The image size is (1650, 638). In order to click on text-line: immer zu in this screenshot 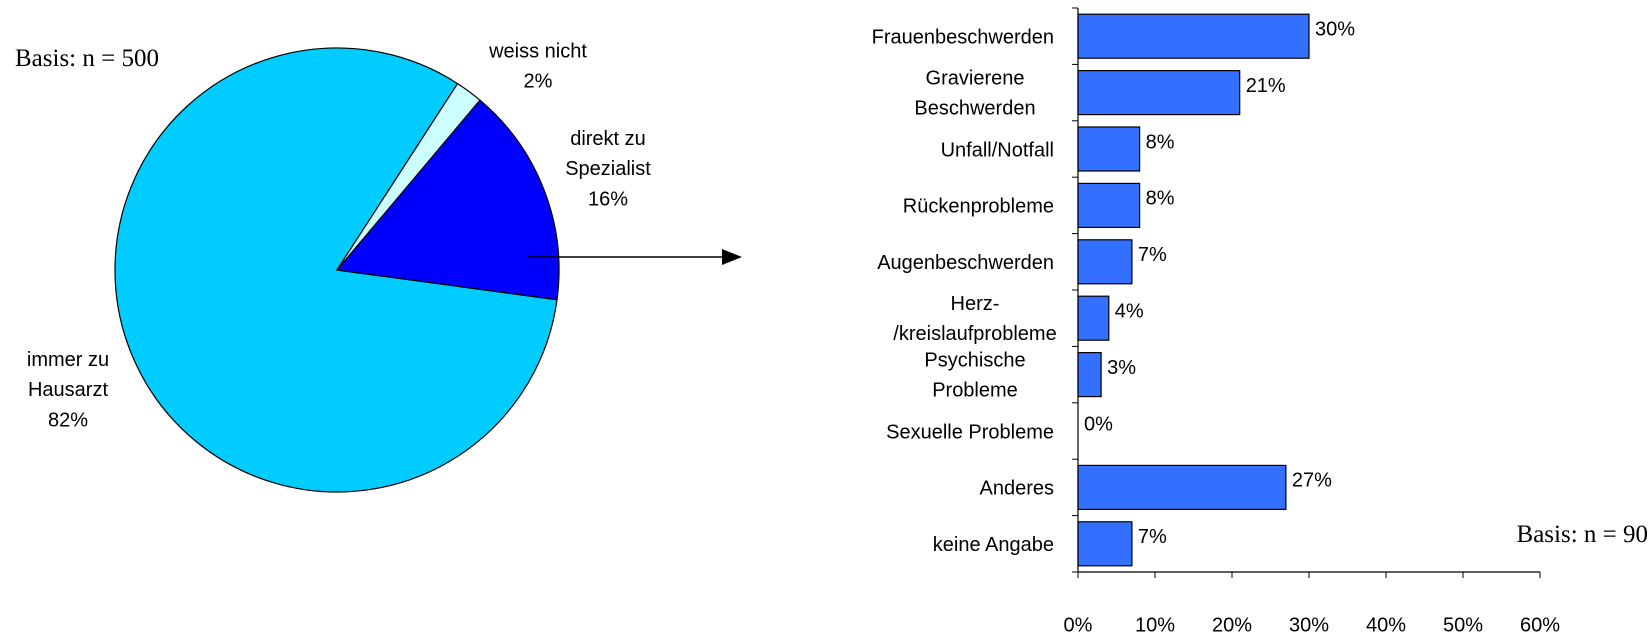, I will do `click(68, 360)`.